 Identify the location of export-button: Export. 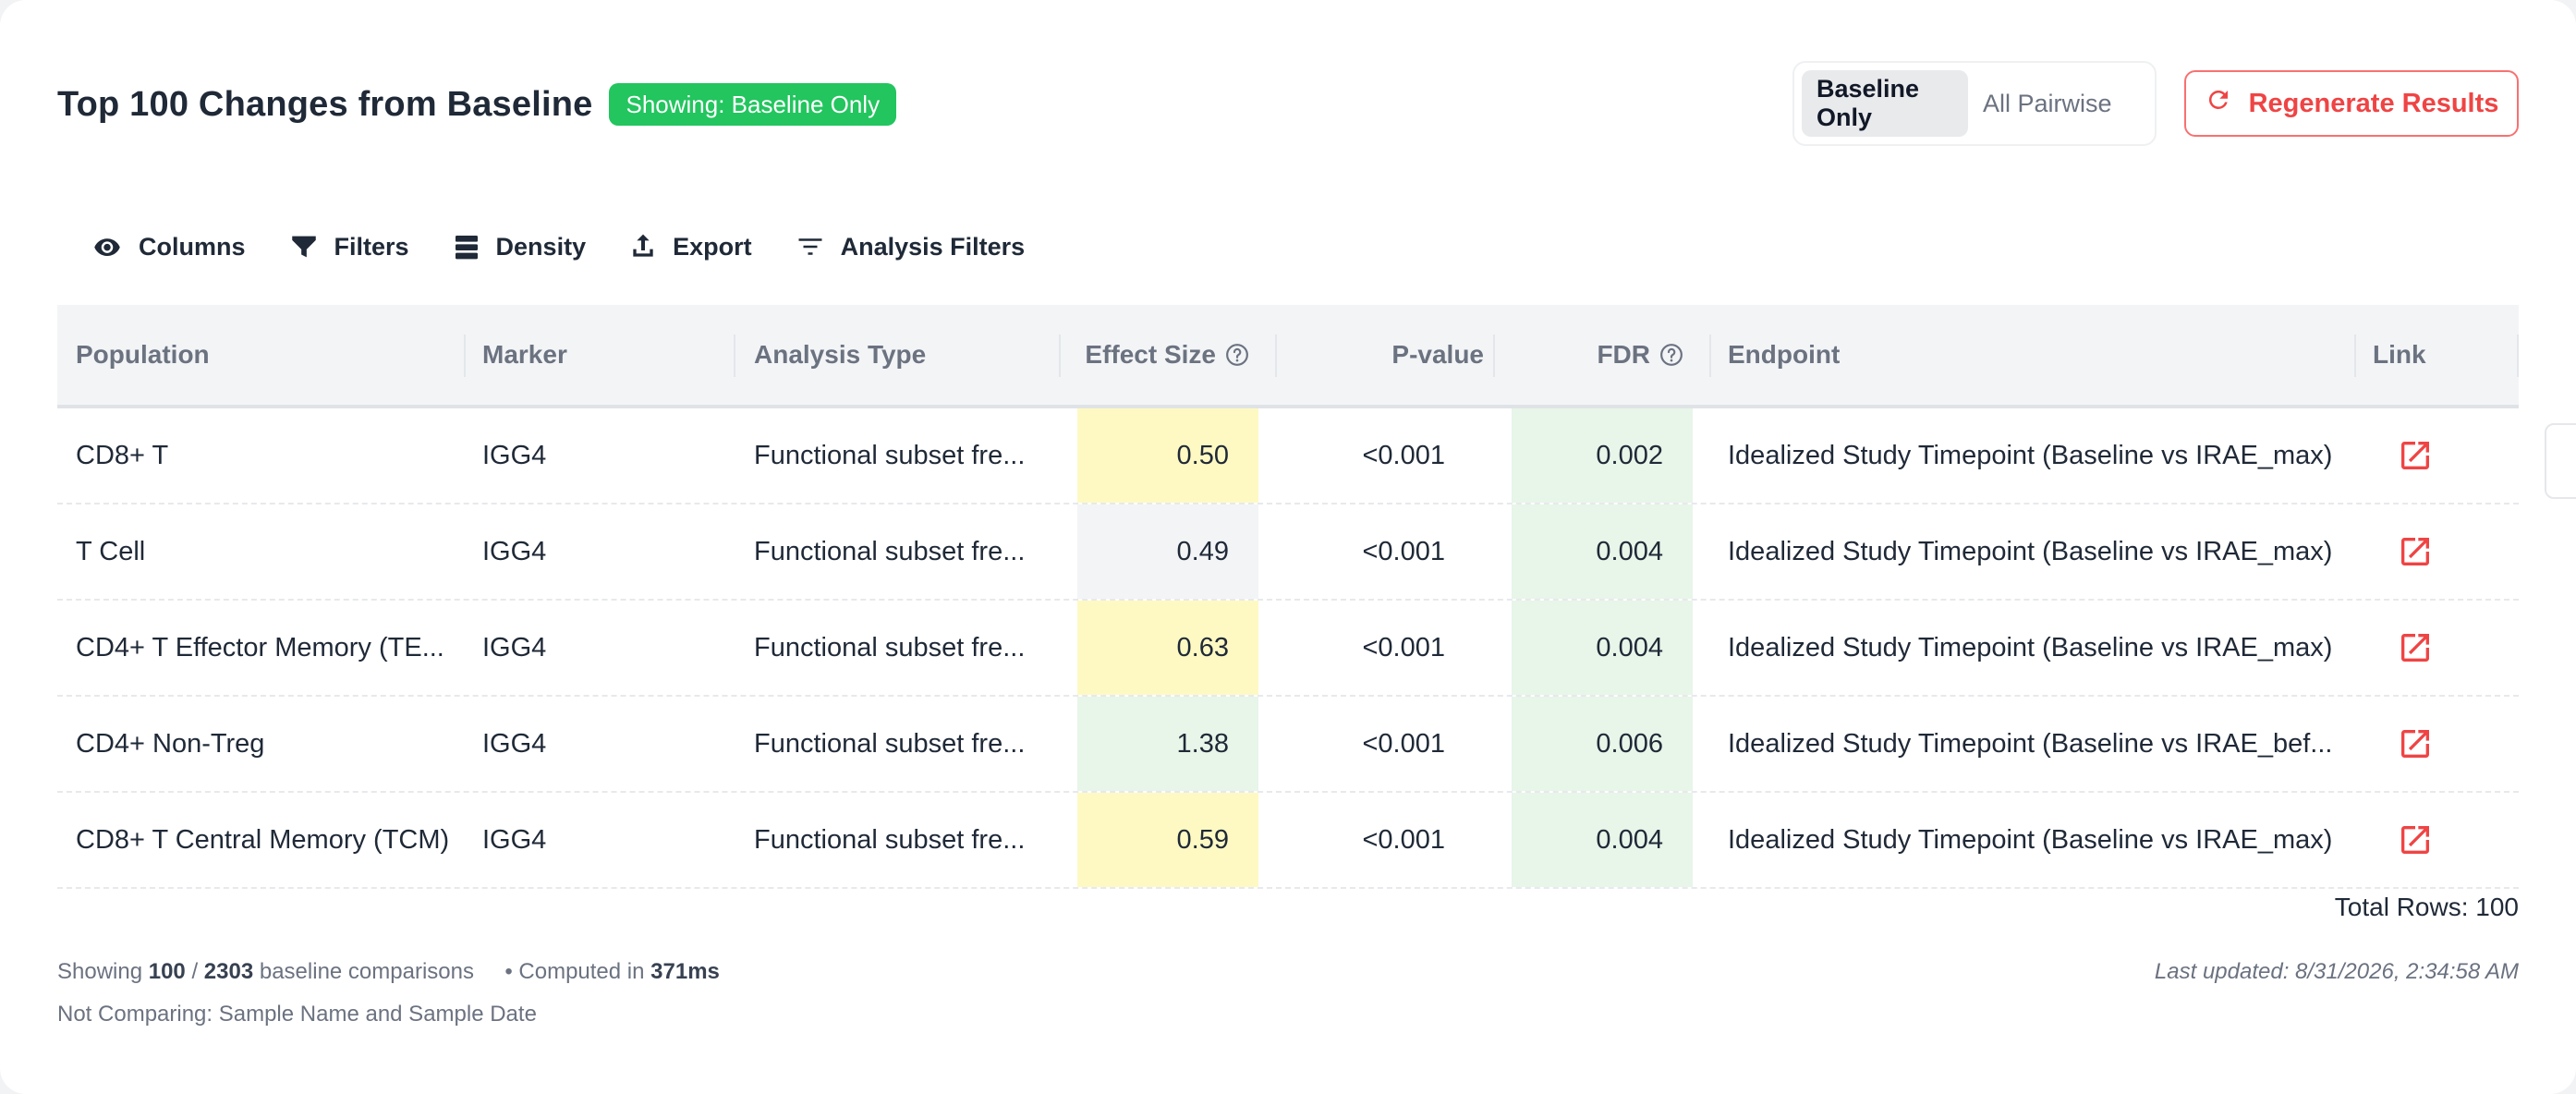
(690, 247).